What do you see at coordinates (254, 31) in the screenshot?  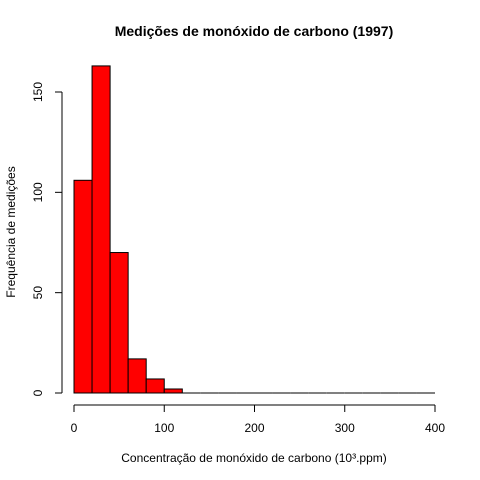 I see `chart-title: Medições de monóxido de carbono (1997)` at bounding box center [254, 31].